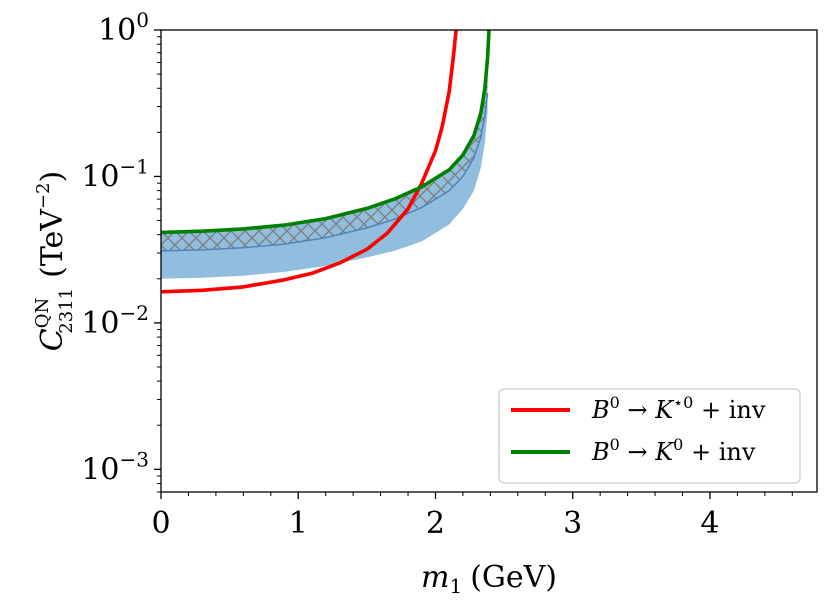 This screenshot has width=831, height=608. I want to click on x-tick-label: 2, so click(435, 523).